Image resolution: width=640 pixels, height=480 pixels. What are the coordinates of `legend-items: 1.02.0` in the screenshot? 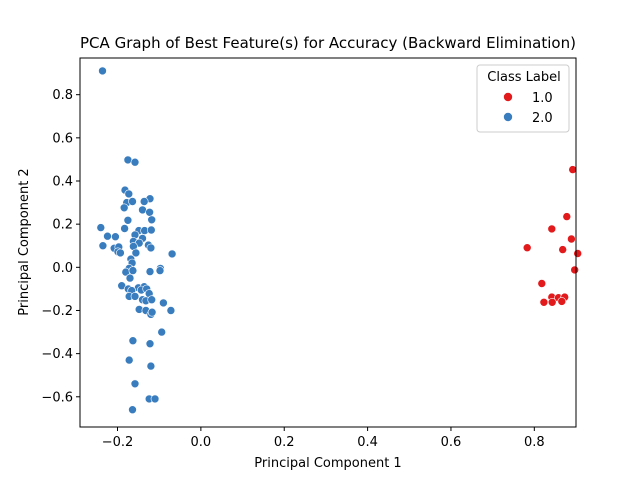 It's located at (528, 108).